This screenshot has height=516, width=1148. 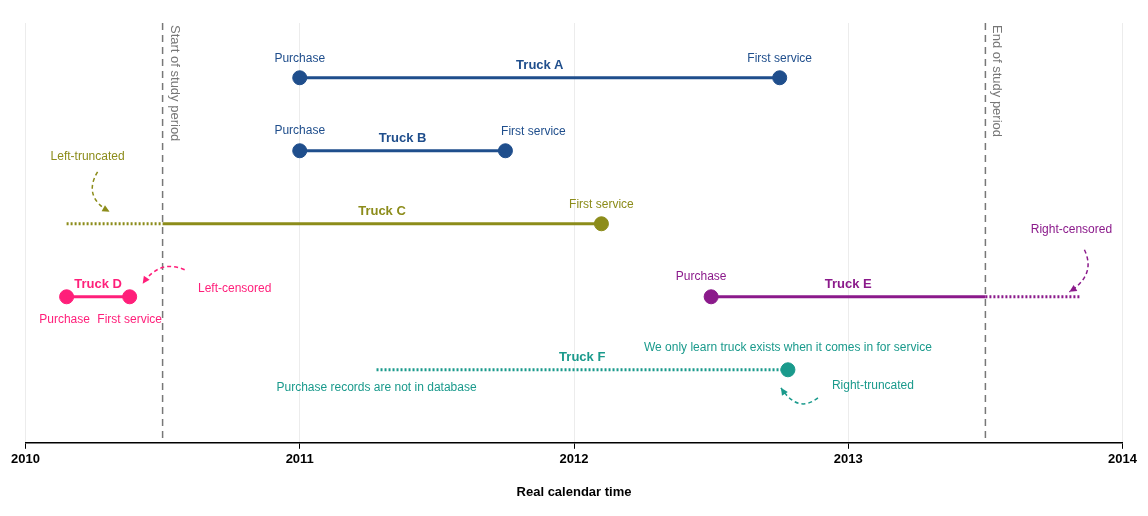 I want to click on legend-label: Truck D, so click(x=98, y=283).